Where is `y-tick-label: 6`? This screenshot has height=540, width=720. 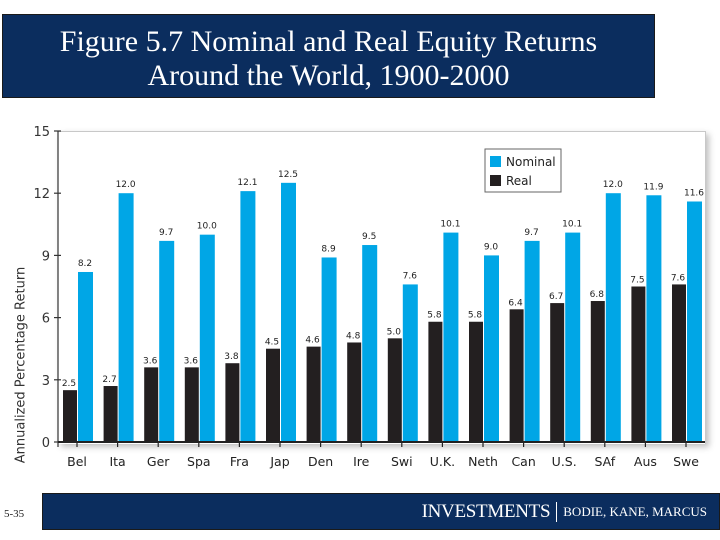 y-tick-label: 6 is located at coordinates (46, 319).